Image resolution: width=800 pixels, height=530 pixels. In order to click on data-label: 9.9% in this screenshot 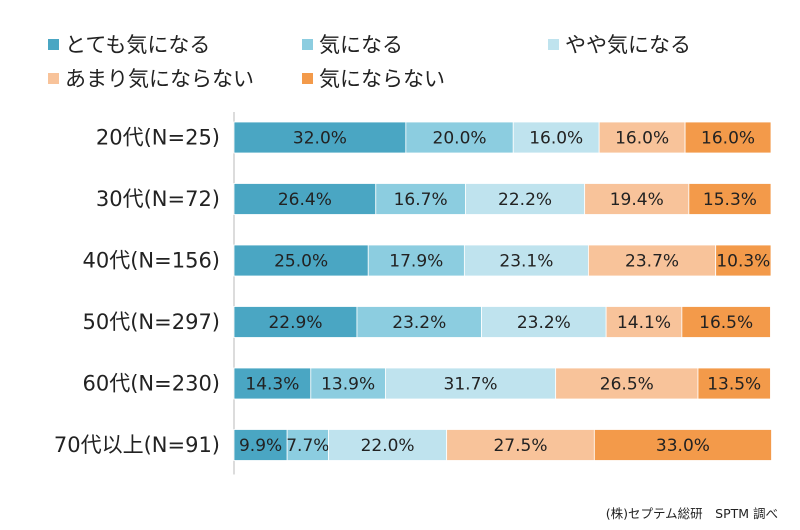, I will do `click(260, 446)`.